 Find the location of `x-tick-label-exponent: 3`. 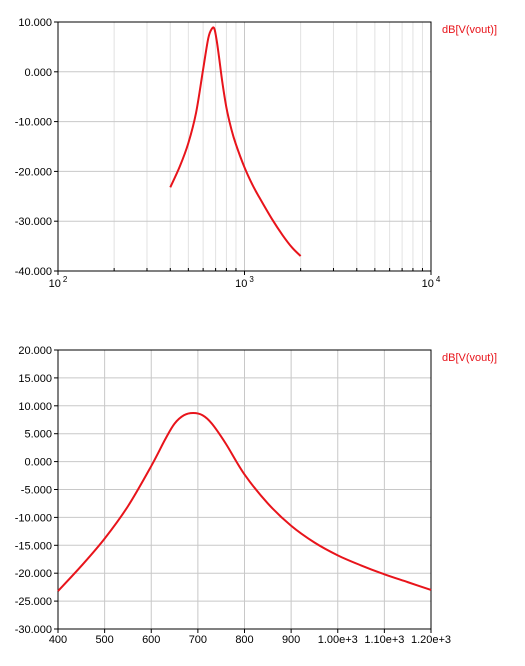

x-tick-label-exponent: 3 is located at coordinates (251, 279).